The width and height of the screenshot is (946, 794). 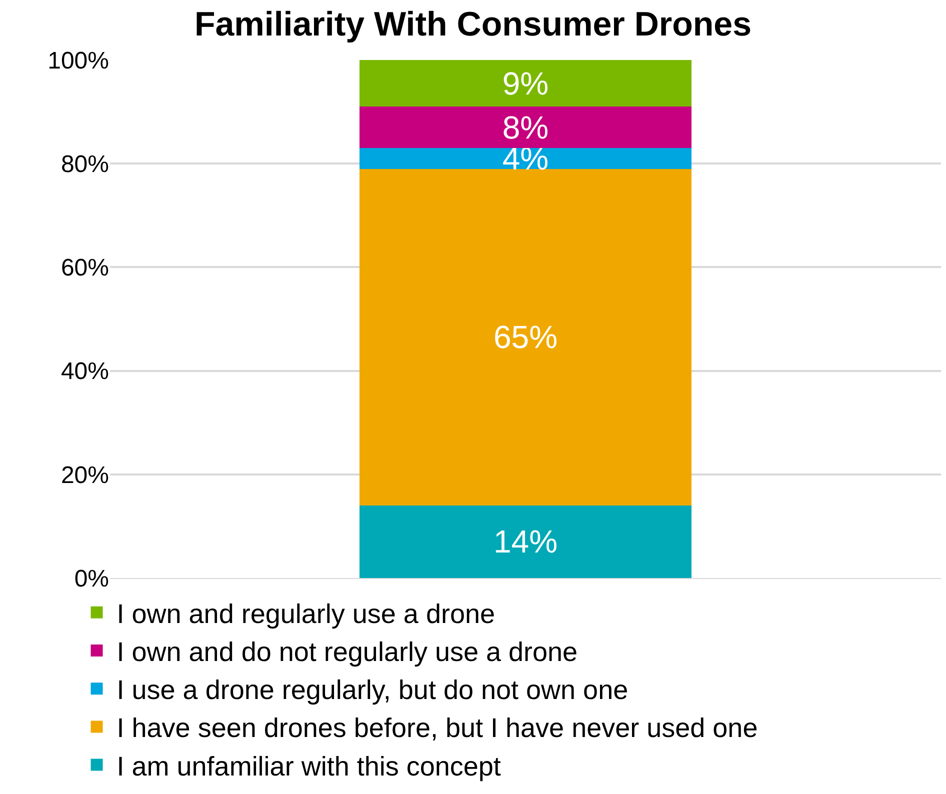 I want to click on data-label: 65%, so click(x=525, y=337).